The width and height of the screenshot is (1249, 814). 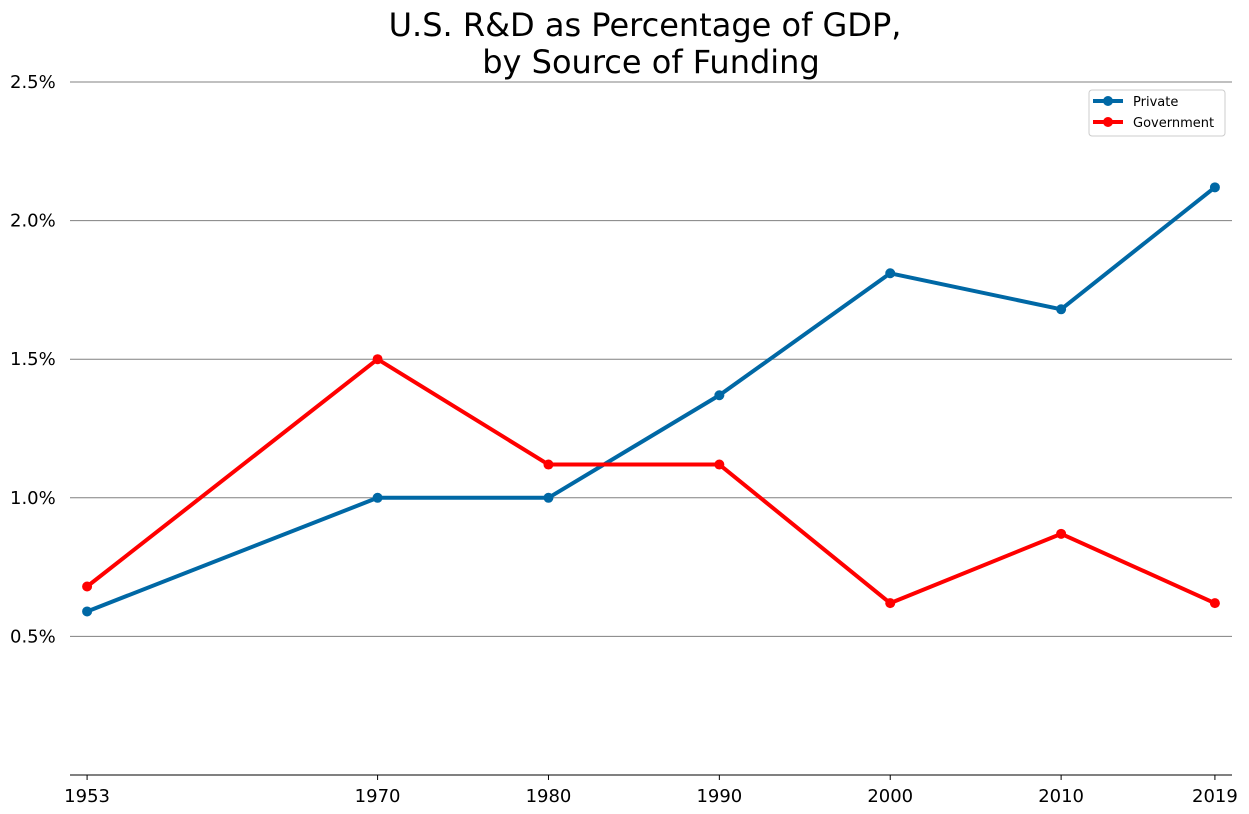 What do you see at coordinates (1108, 101) in the screenshot?
I see `legend-marker-private` at bounding box center [1108, 101].